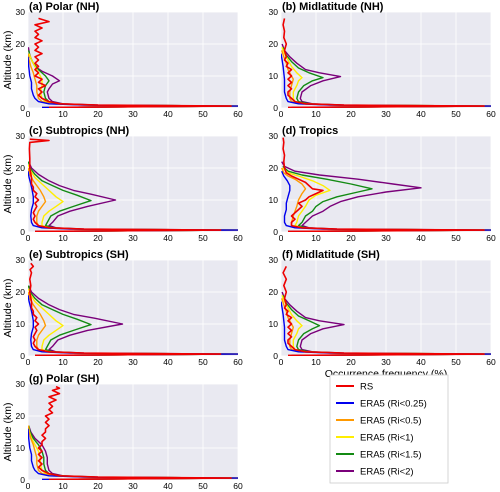 The width and height of the screenshot is (500, 492). I want to click on legend-label: ERA5 (Ri<2), so click(387, 472).